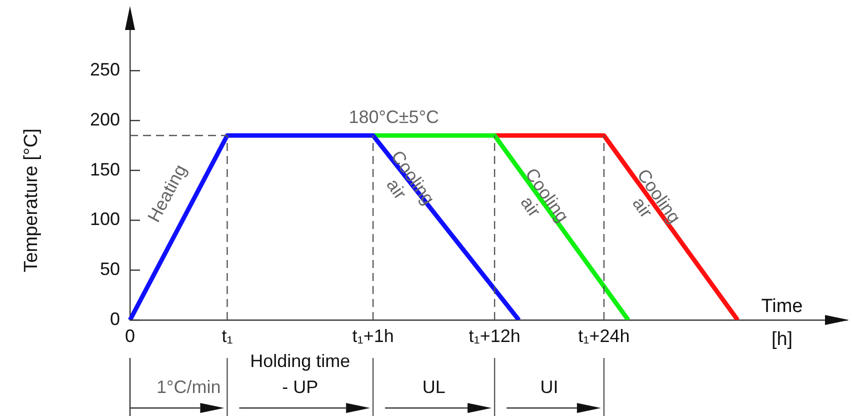  What do you see at coordinates (604, 336) in the screenshot?
I see `x-tick-label: t₁+24h` at bounding box center [604, 336].